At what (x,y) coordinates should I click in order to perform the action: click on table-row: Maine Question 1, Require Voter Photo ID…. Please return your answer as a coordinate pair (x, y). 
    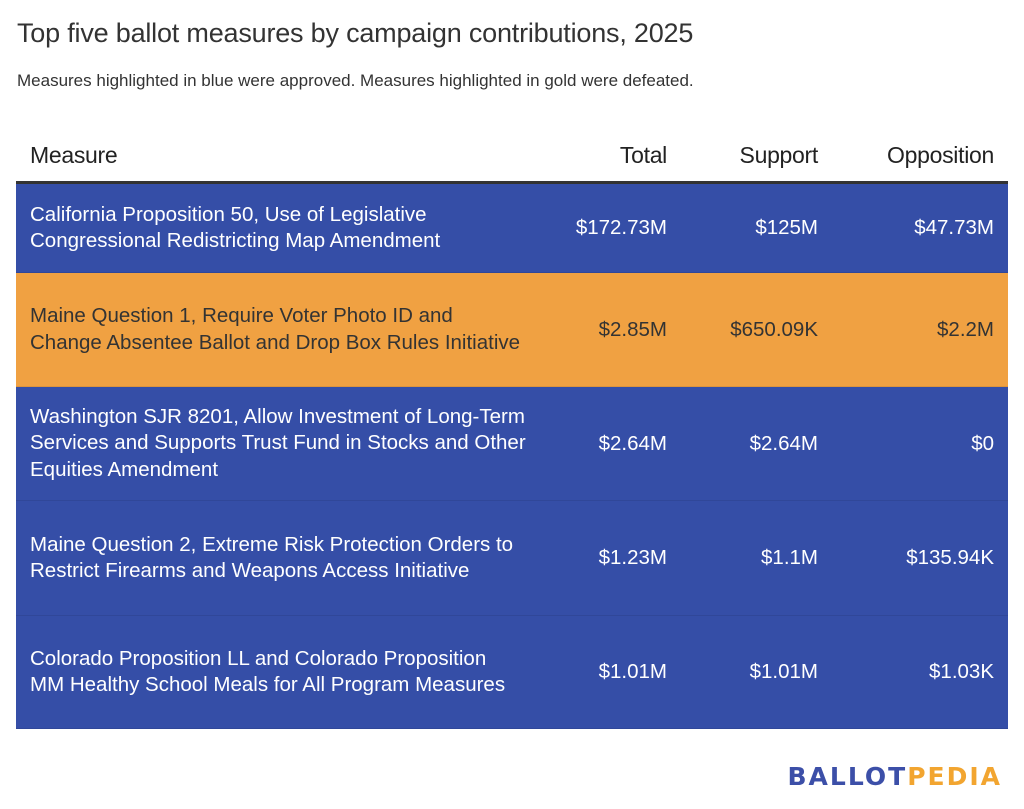
    Looking at the image, I should click on (512, 330).